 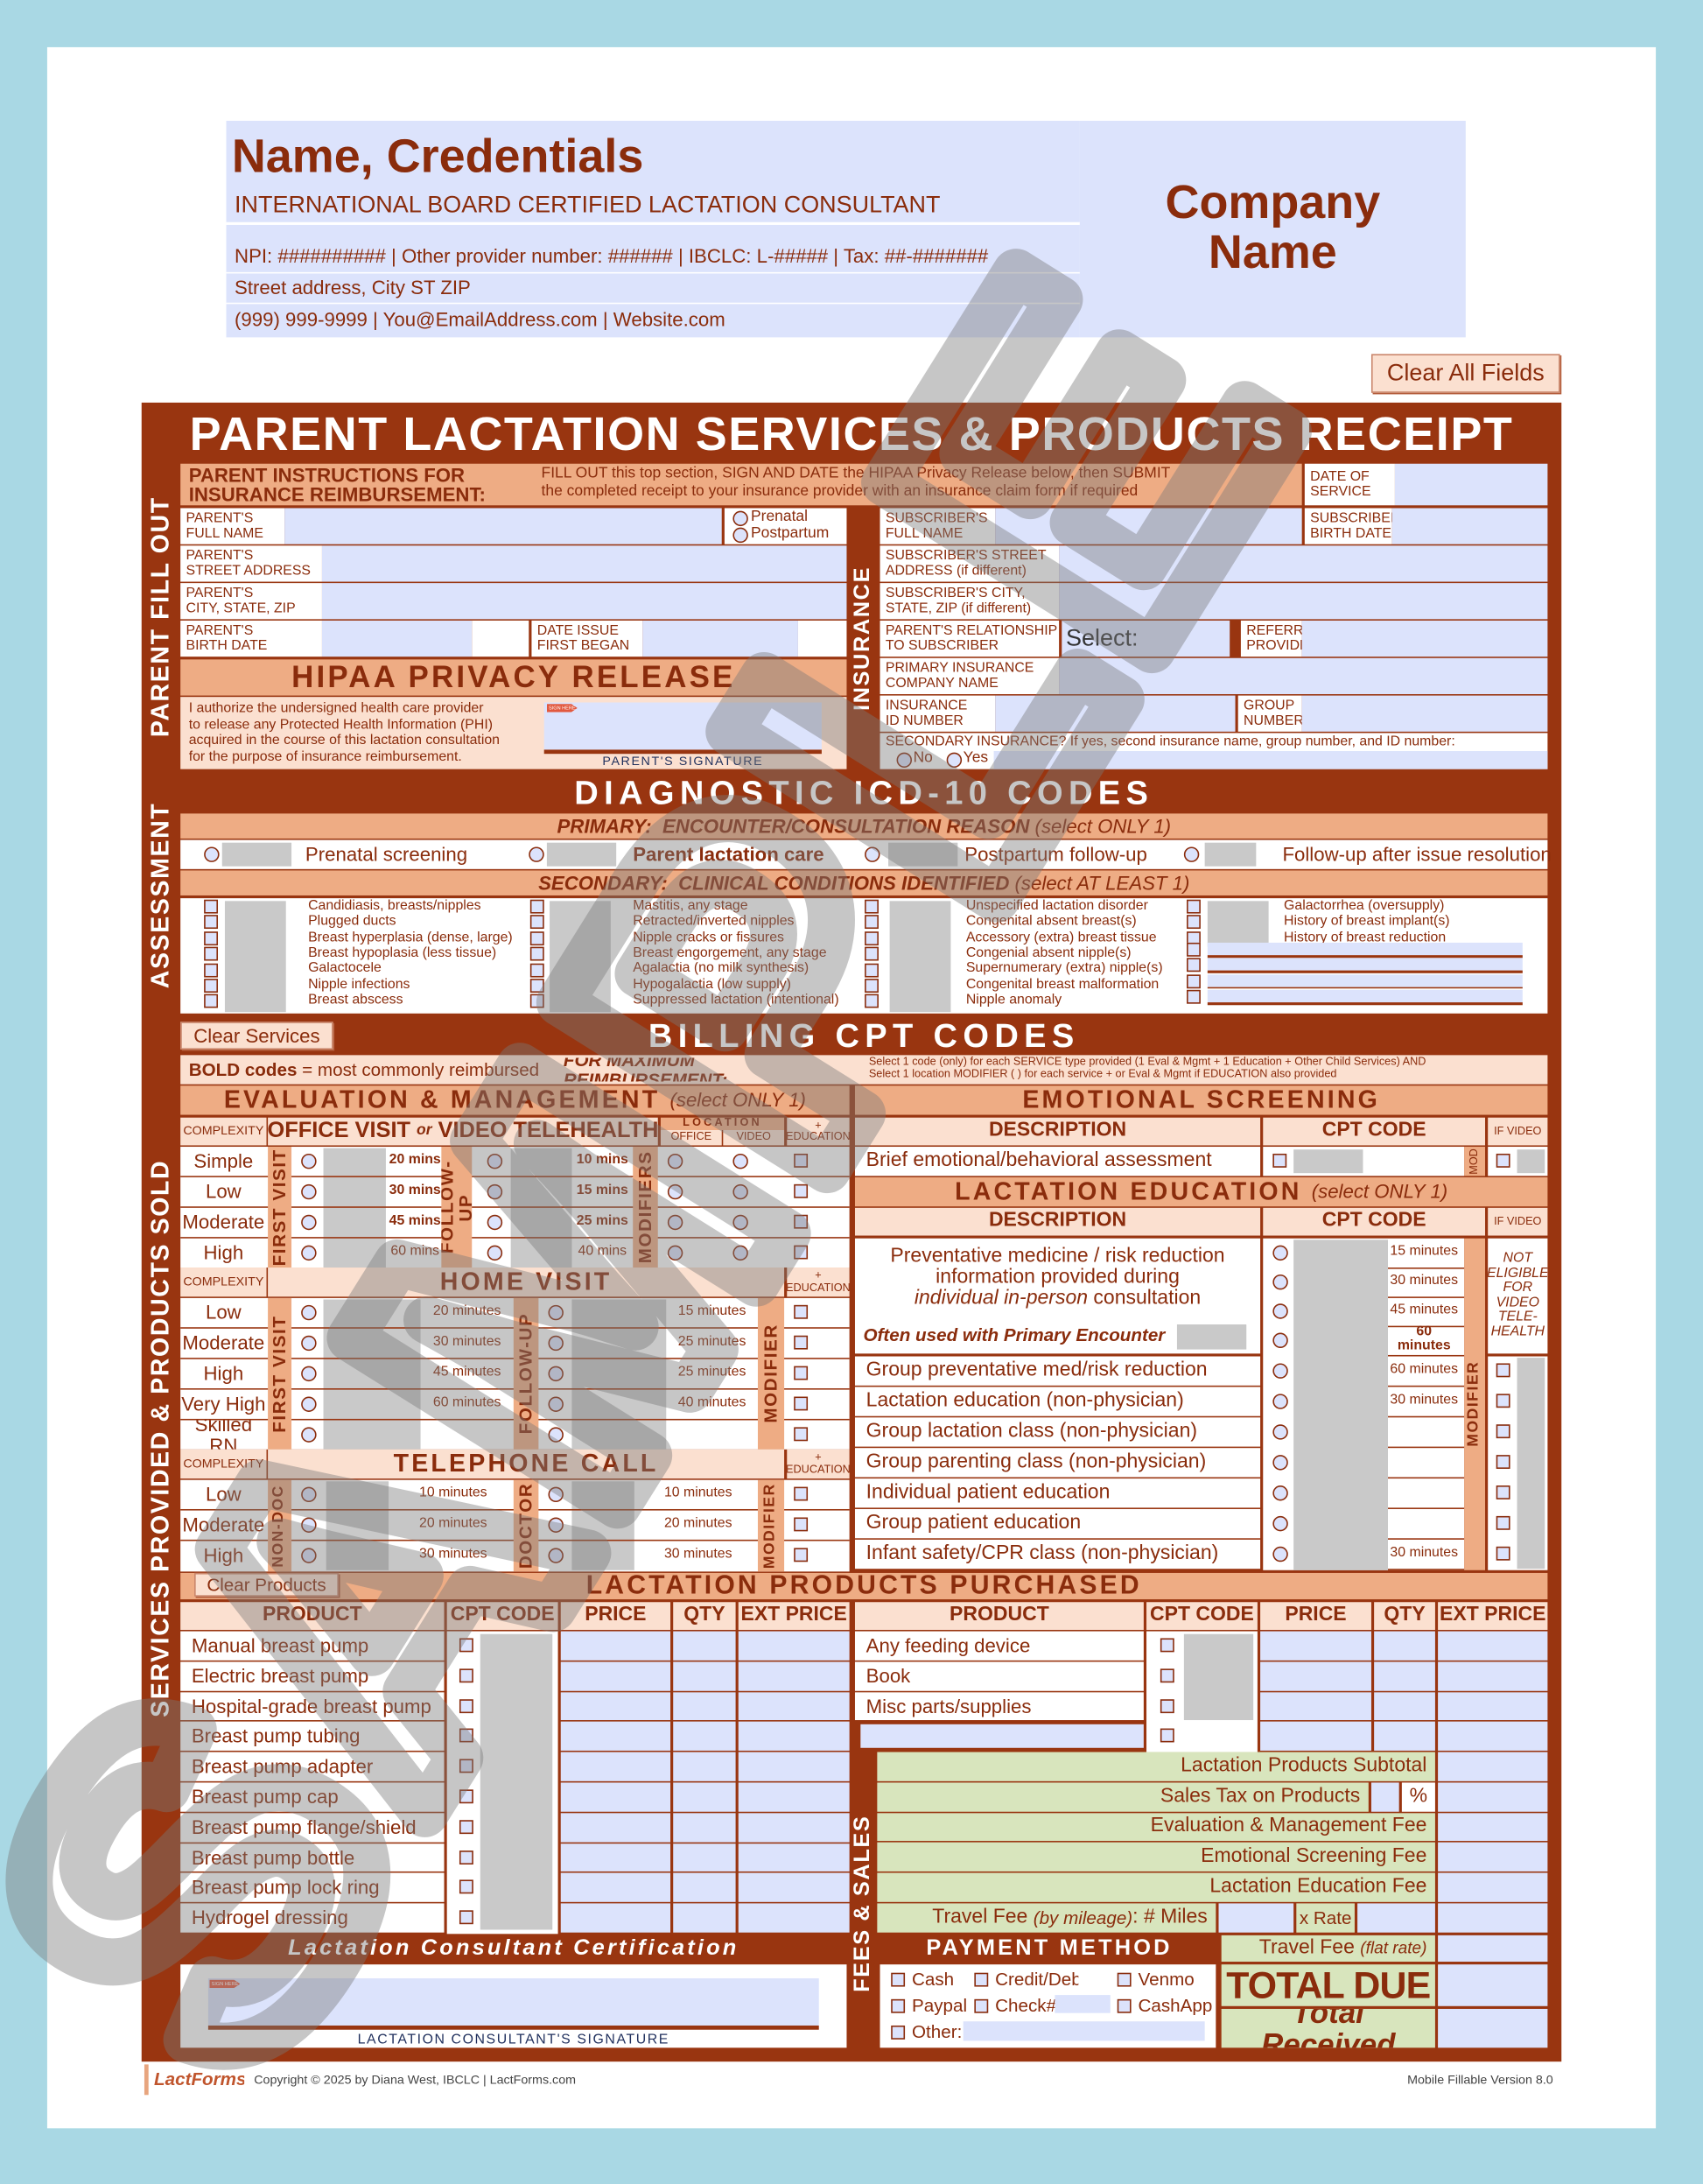 What do you see at coordinates (720, 638) in the screenshot?
I see `date-issue-began-input` at bounding box center [720, 638].